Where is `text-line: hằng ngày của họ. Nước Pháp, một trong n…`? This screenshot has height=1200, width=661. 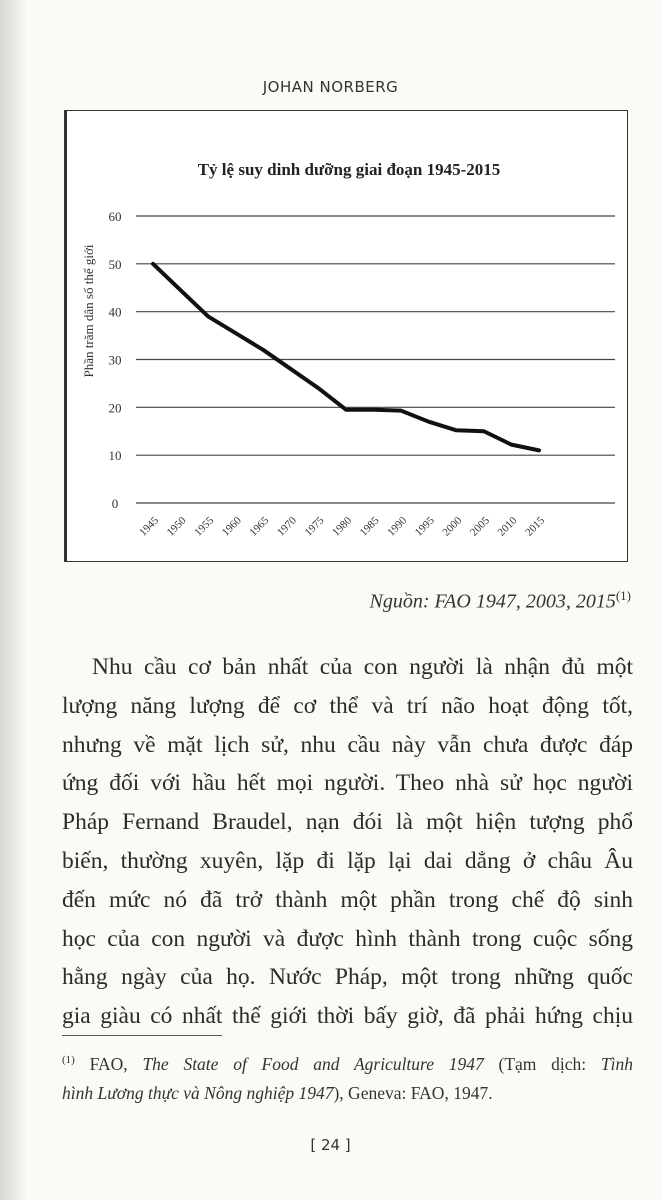
text-line: hằng ngày của họ. Nước Pháp, một trong n… is located at coordinates (347, 977).